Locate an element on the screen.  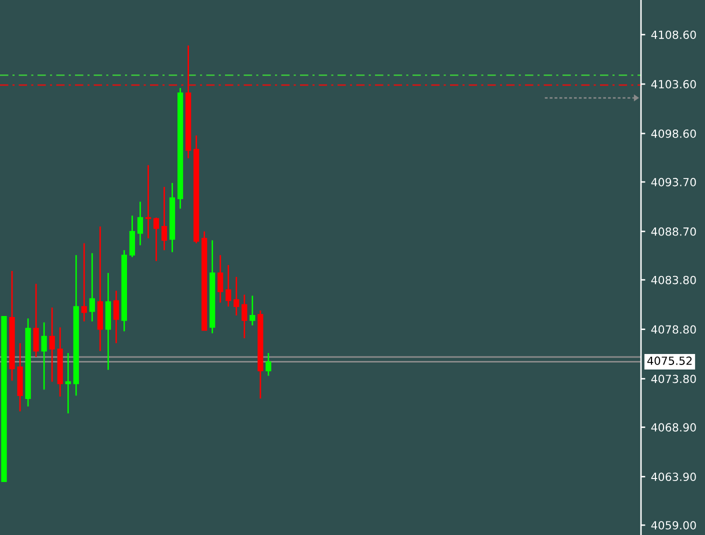
y-tick-label: 4093.70 is located at coordinates (673, 182).